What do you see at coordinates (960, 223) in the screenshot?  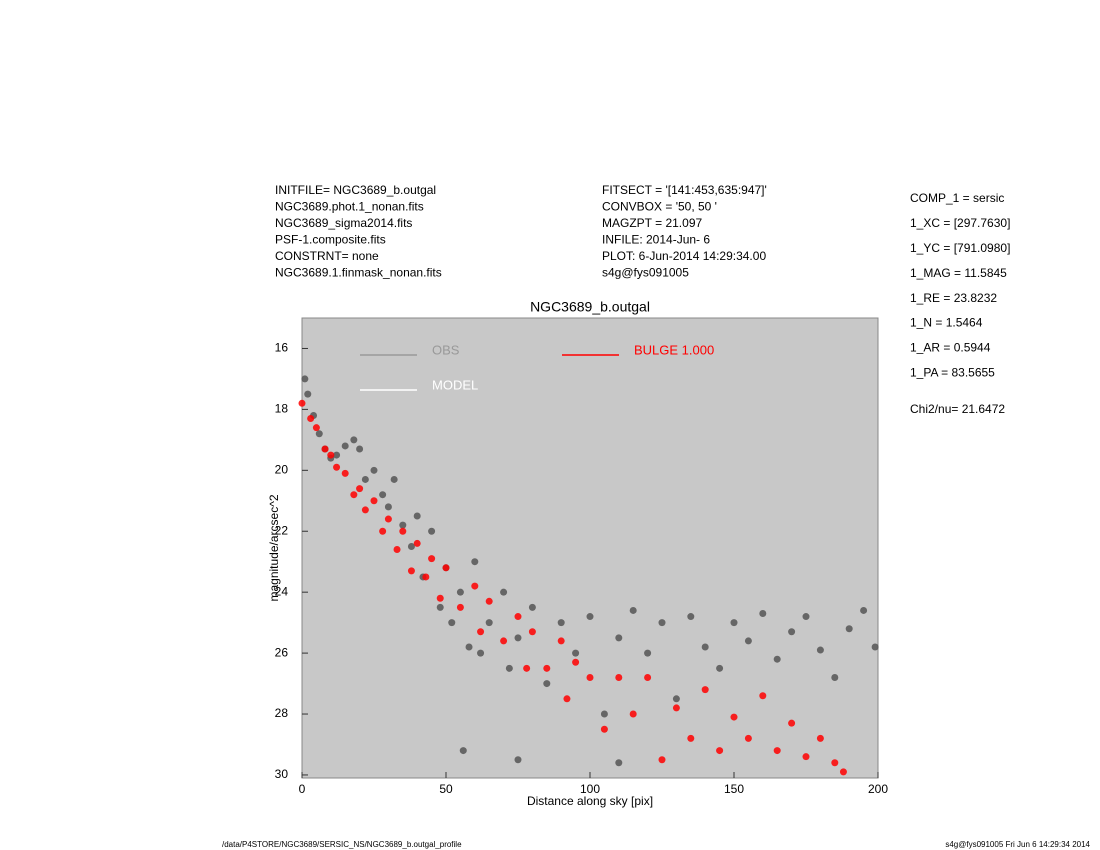 I see `fit-parameter: 1_XC = [297.7630]` at bounding box center [960, 223].